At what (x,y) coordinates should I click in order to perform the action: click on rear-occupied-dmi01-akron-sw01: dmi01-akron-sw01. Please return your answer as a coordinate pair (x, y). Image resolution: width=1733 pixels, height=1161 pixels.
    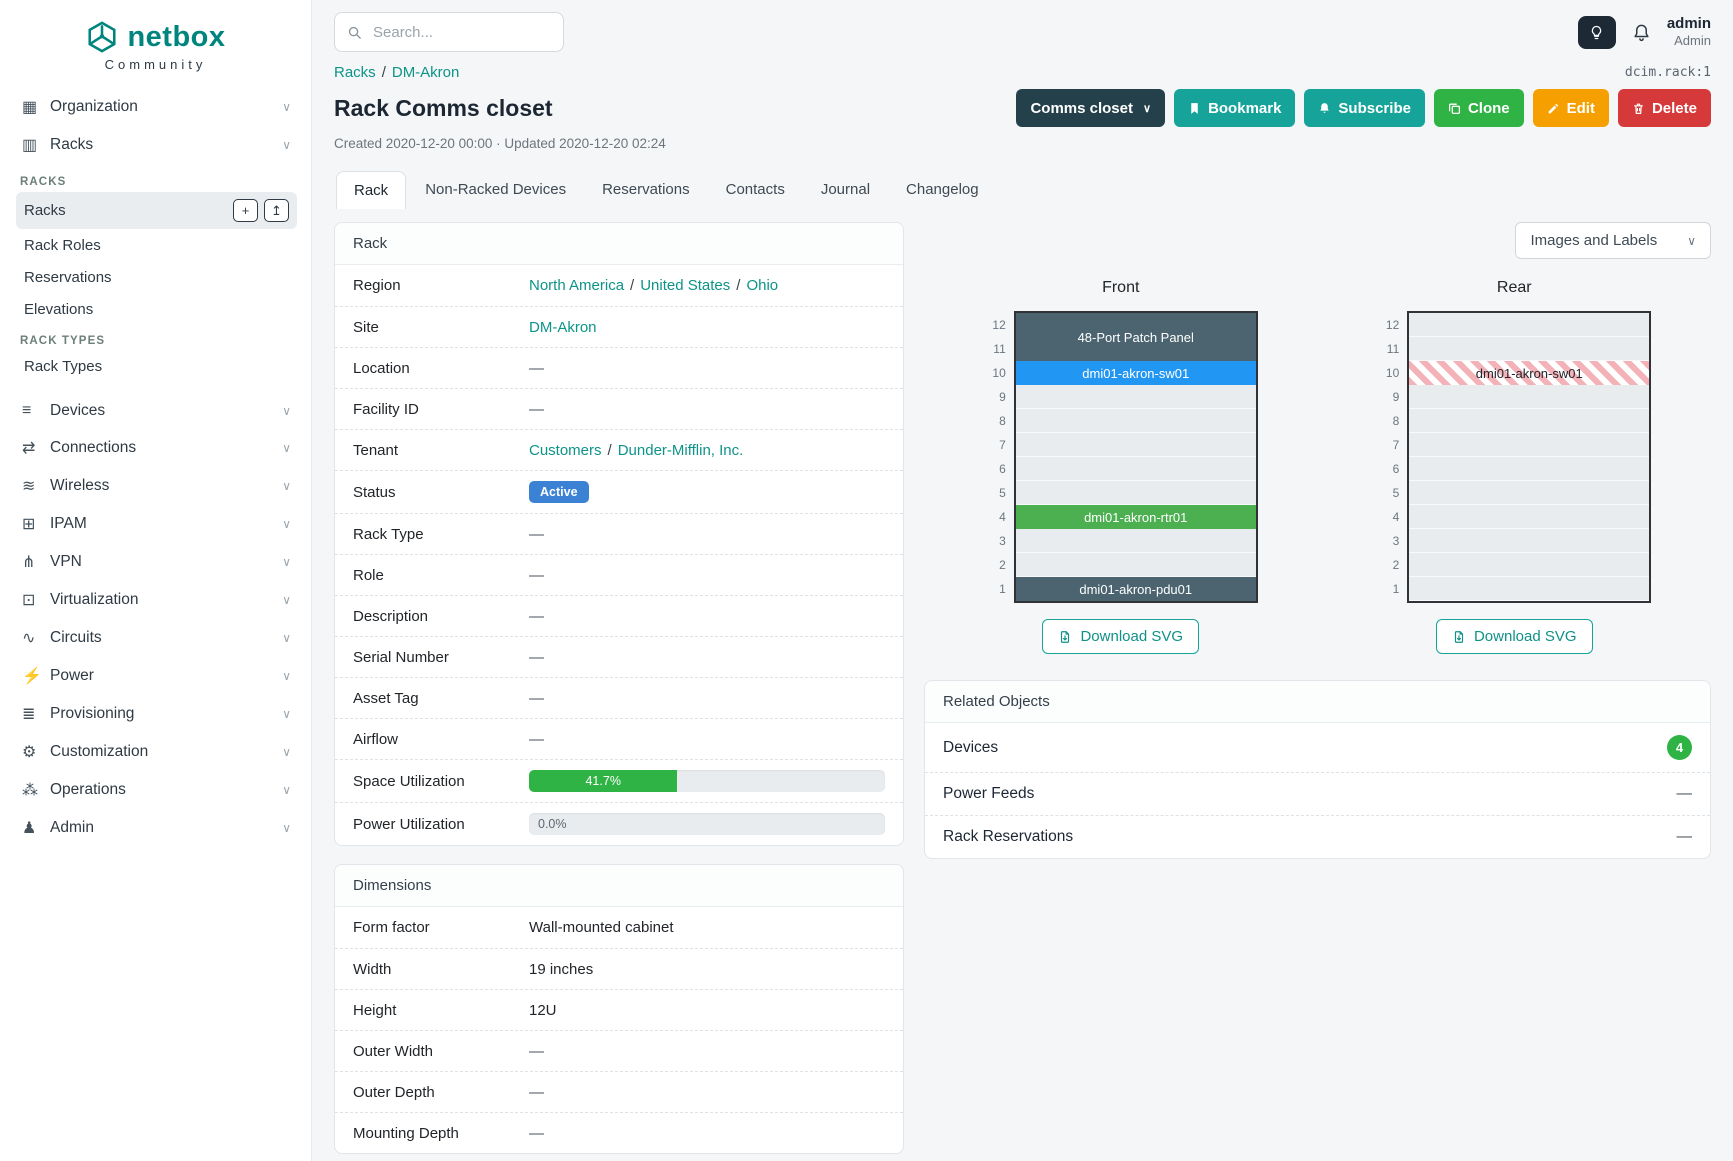
    Looking at the image, I should click on (1529, 373).